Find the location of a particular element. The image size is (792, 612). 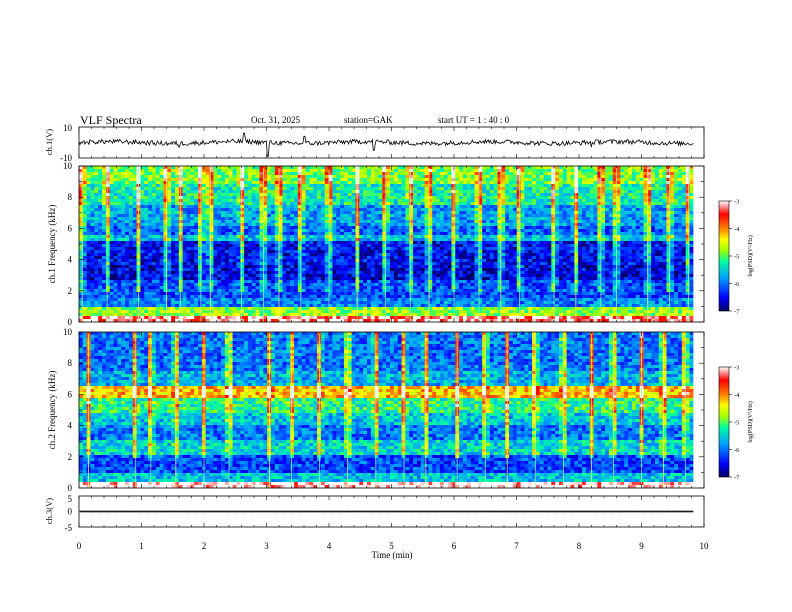

ch1-colorbar: log(PSD)(V²/Hz) is located at coordinates (736, 256).